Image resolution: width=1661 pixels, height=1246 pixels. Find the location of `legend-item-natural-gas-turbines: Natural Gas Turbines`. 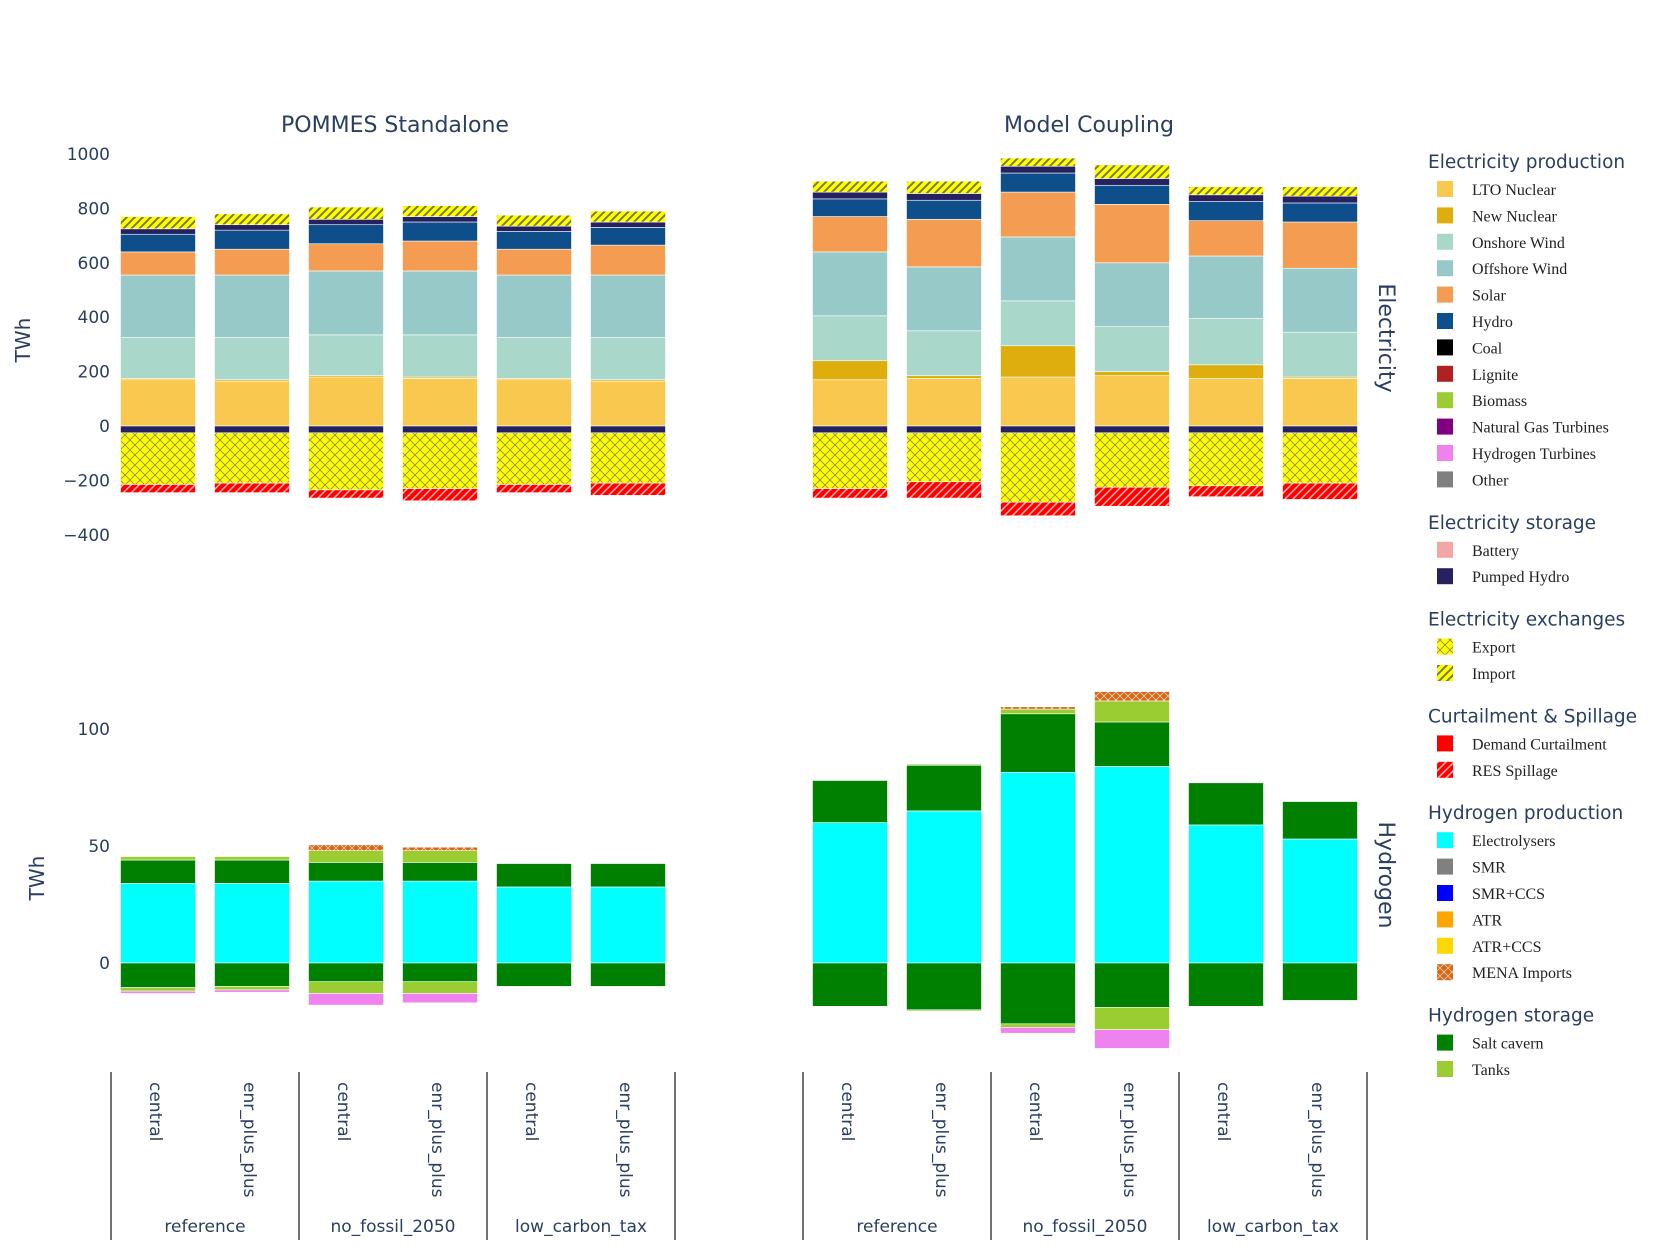

legend-item-natural-gas-turbines: Natural Gas Turbines is located at coordinates (1540, 428).